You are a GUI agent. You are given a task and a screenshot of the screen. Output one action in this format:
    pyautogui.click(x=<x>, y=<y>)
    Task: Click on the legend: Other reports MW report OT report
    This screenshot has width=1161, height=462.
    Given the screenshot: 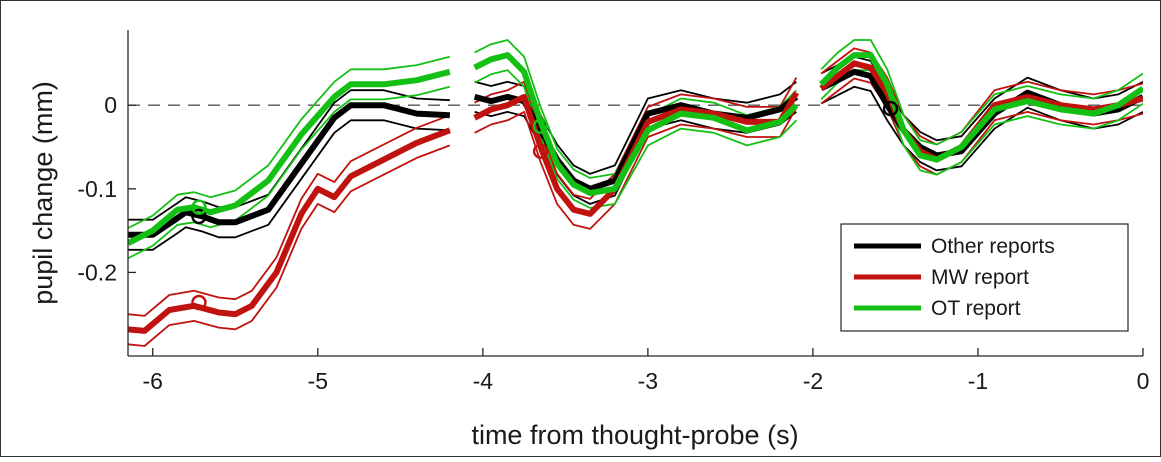 What is the action you would take?
    pyautogui.click(x=984, y=277)
    